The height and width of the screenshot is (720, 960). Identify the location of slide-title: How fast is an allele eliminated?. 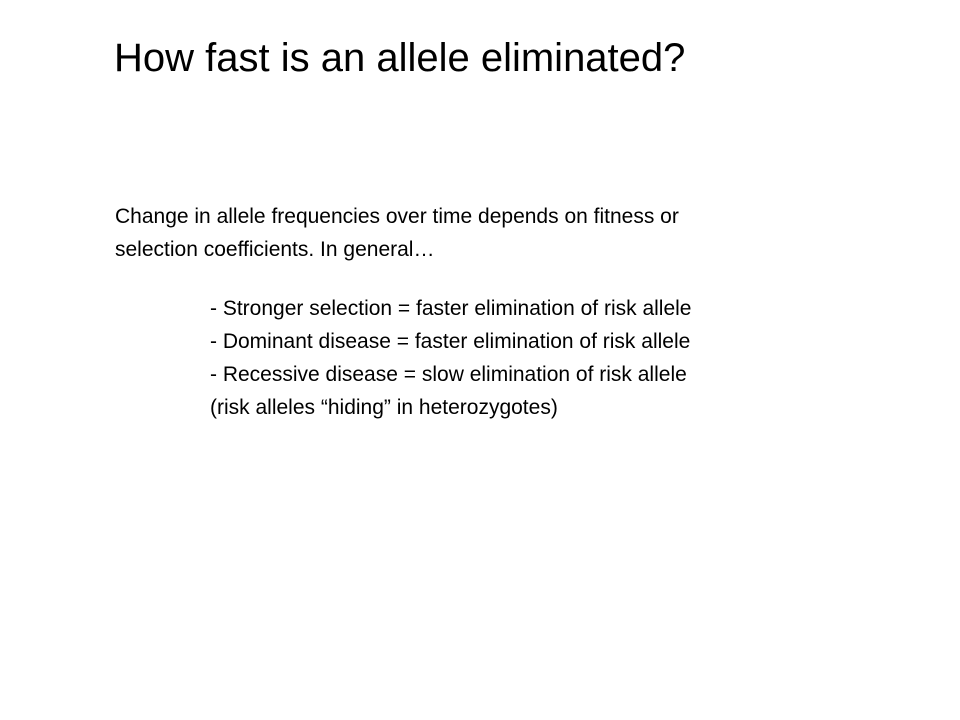
(400, 58).